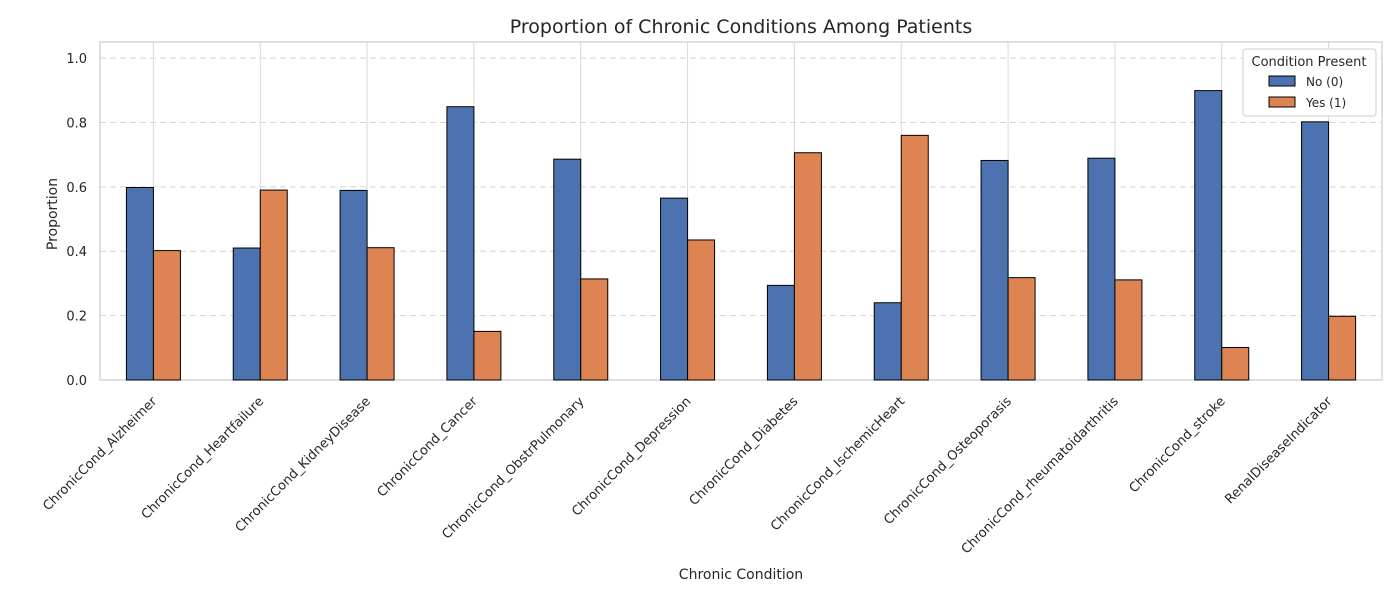 The image size is (1400, 600). What do you see at coordinates (741, 575) in the screenshot?
I see `x-axis-label: Chronic Condition` at bounding box center [741, 575].